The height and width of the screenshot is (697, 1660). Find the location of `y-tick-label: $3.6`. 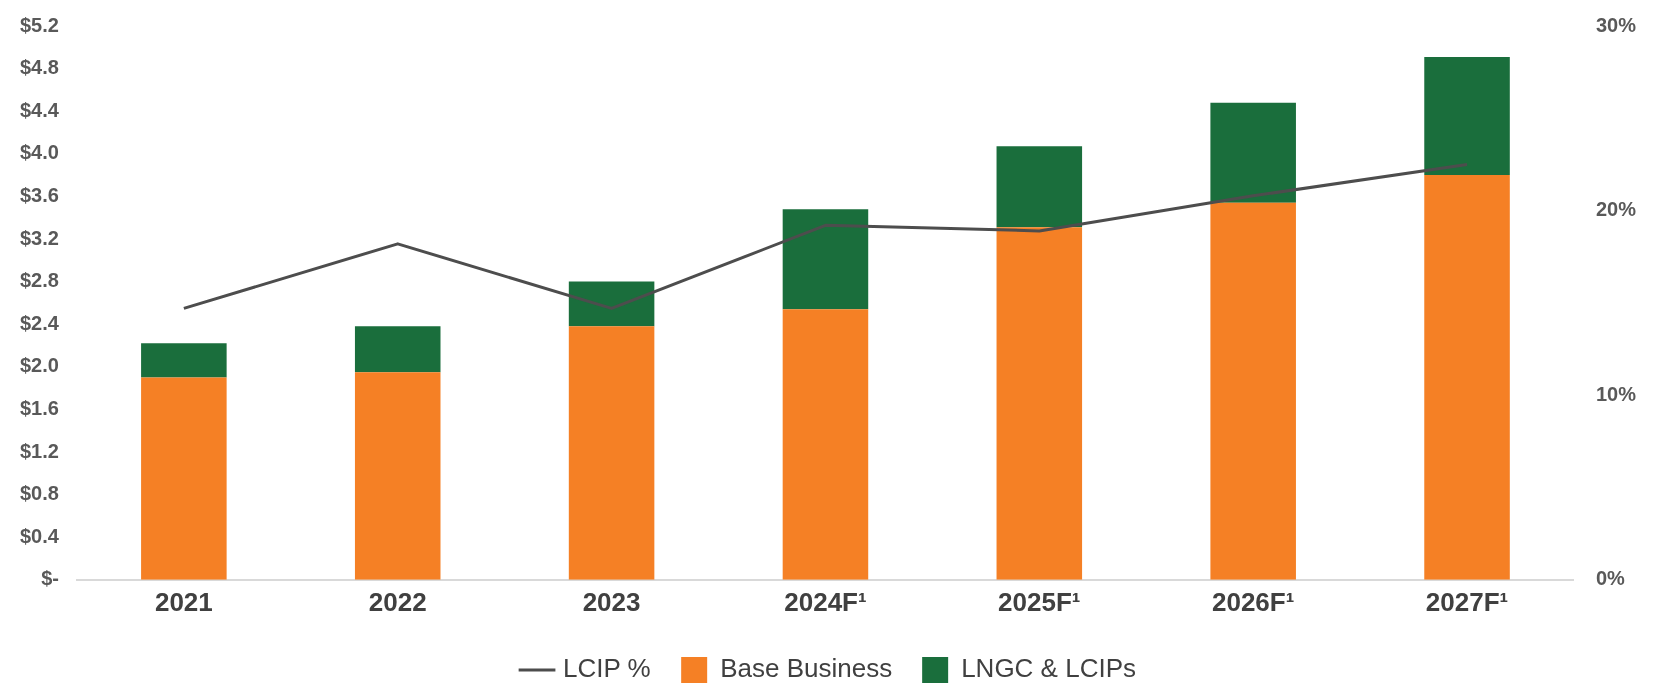

y-tick-label: $3.6 is located at coordinates (39, 194).